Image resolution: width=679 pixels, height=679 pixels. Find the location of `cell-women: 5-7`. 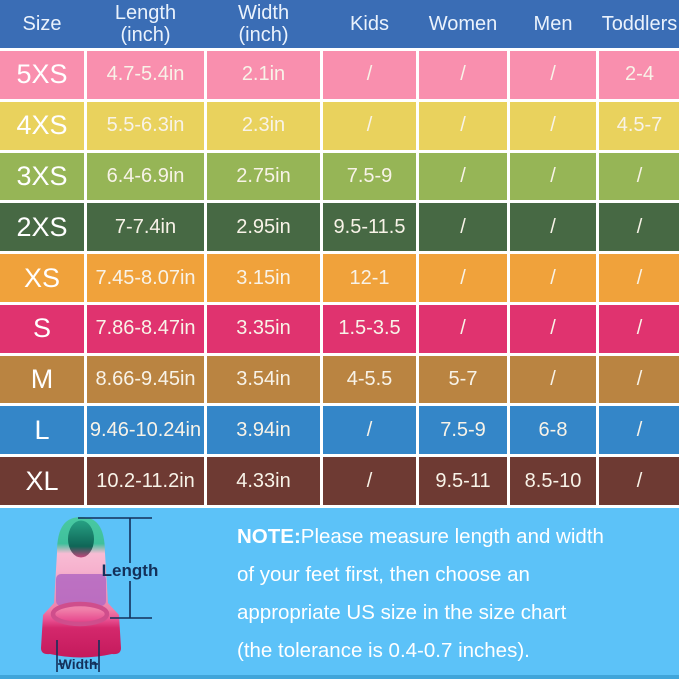

cell-women: 5-7 is located at coordinates (463, 379).